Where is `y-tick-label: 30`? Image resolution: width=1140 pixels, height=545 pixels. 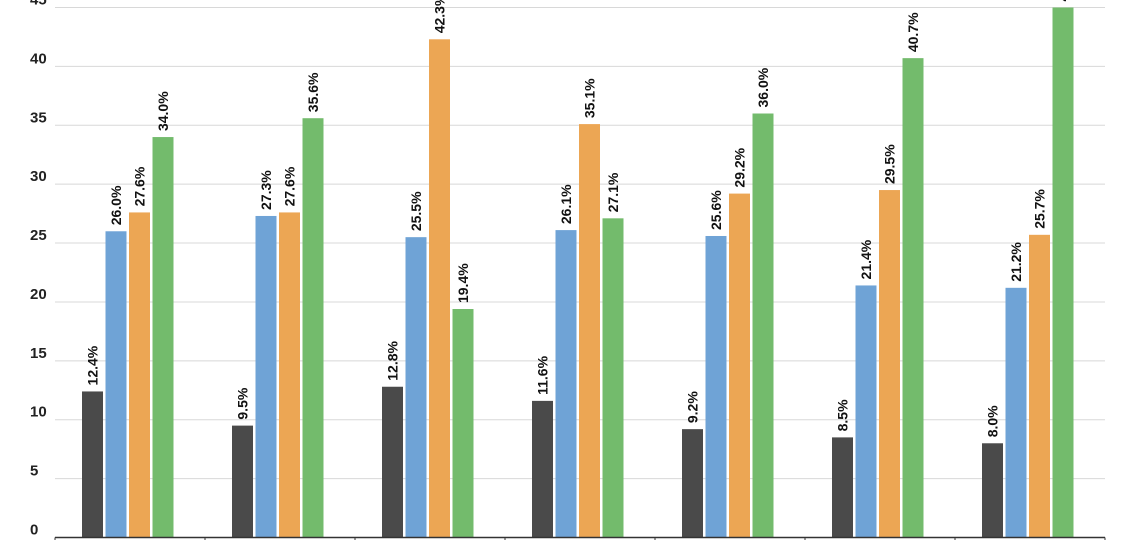 y-tick-label: 30 is located at coordinates (38, 176).